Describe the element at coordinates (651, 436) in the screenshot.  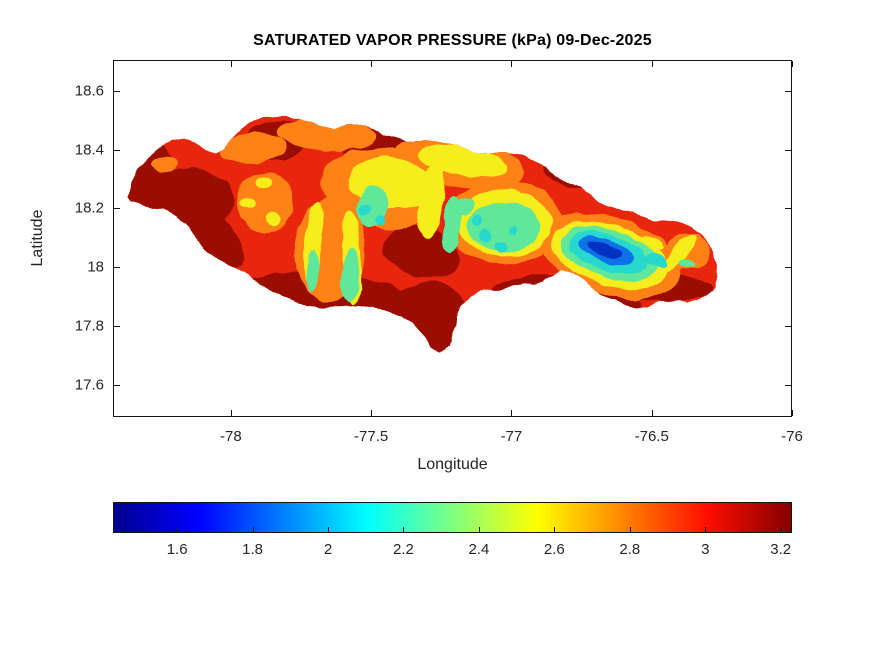
I see `x-tick-label: -76.5` at that location.